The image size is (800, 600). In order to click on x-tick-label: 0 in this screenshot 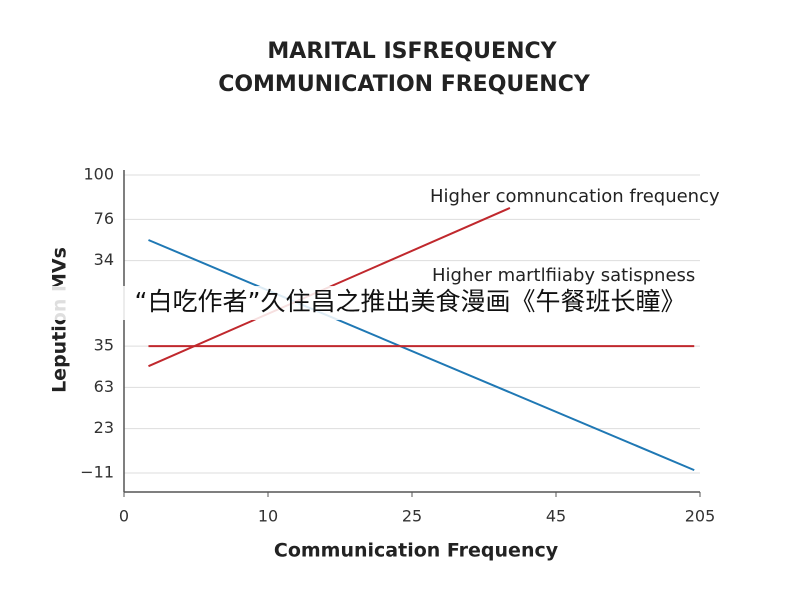, I will do `click(124, 516)`.